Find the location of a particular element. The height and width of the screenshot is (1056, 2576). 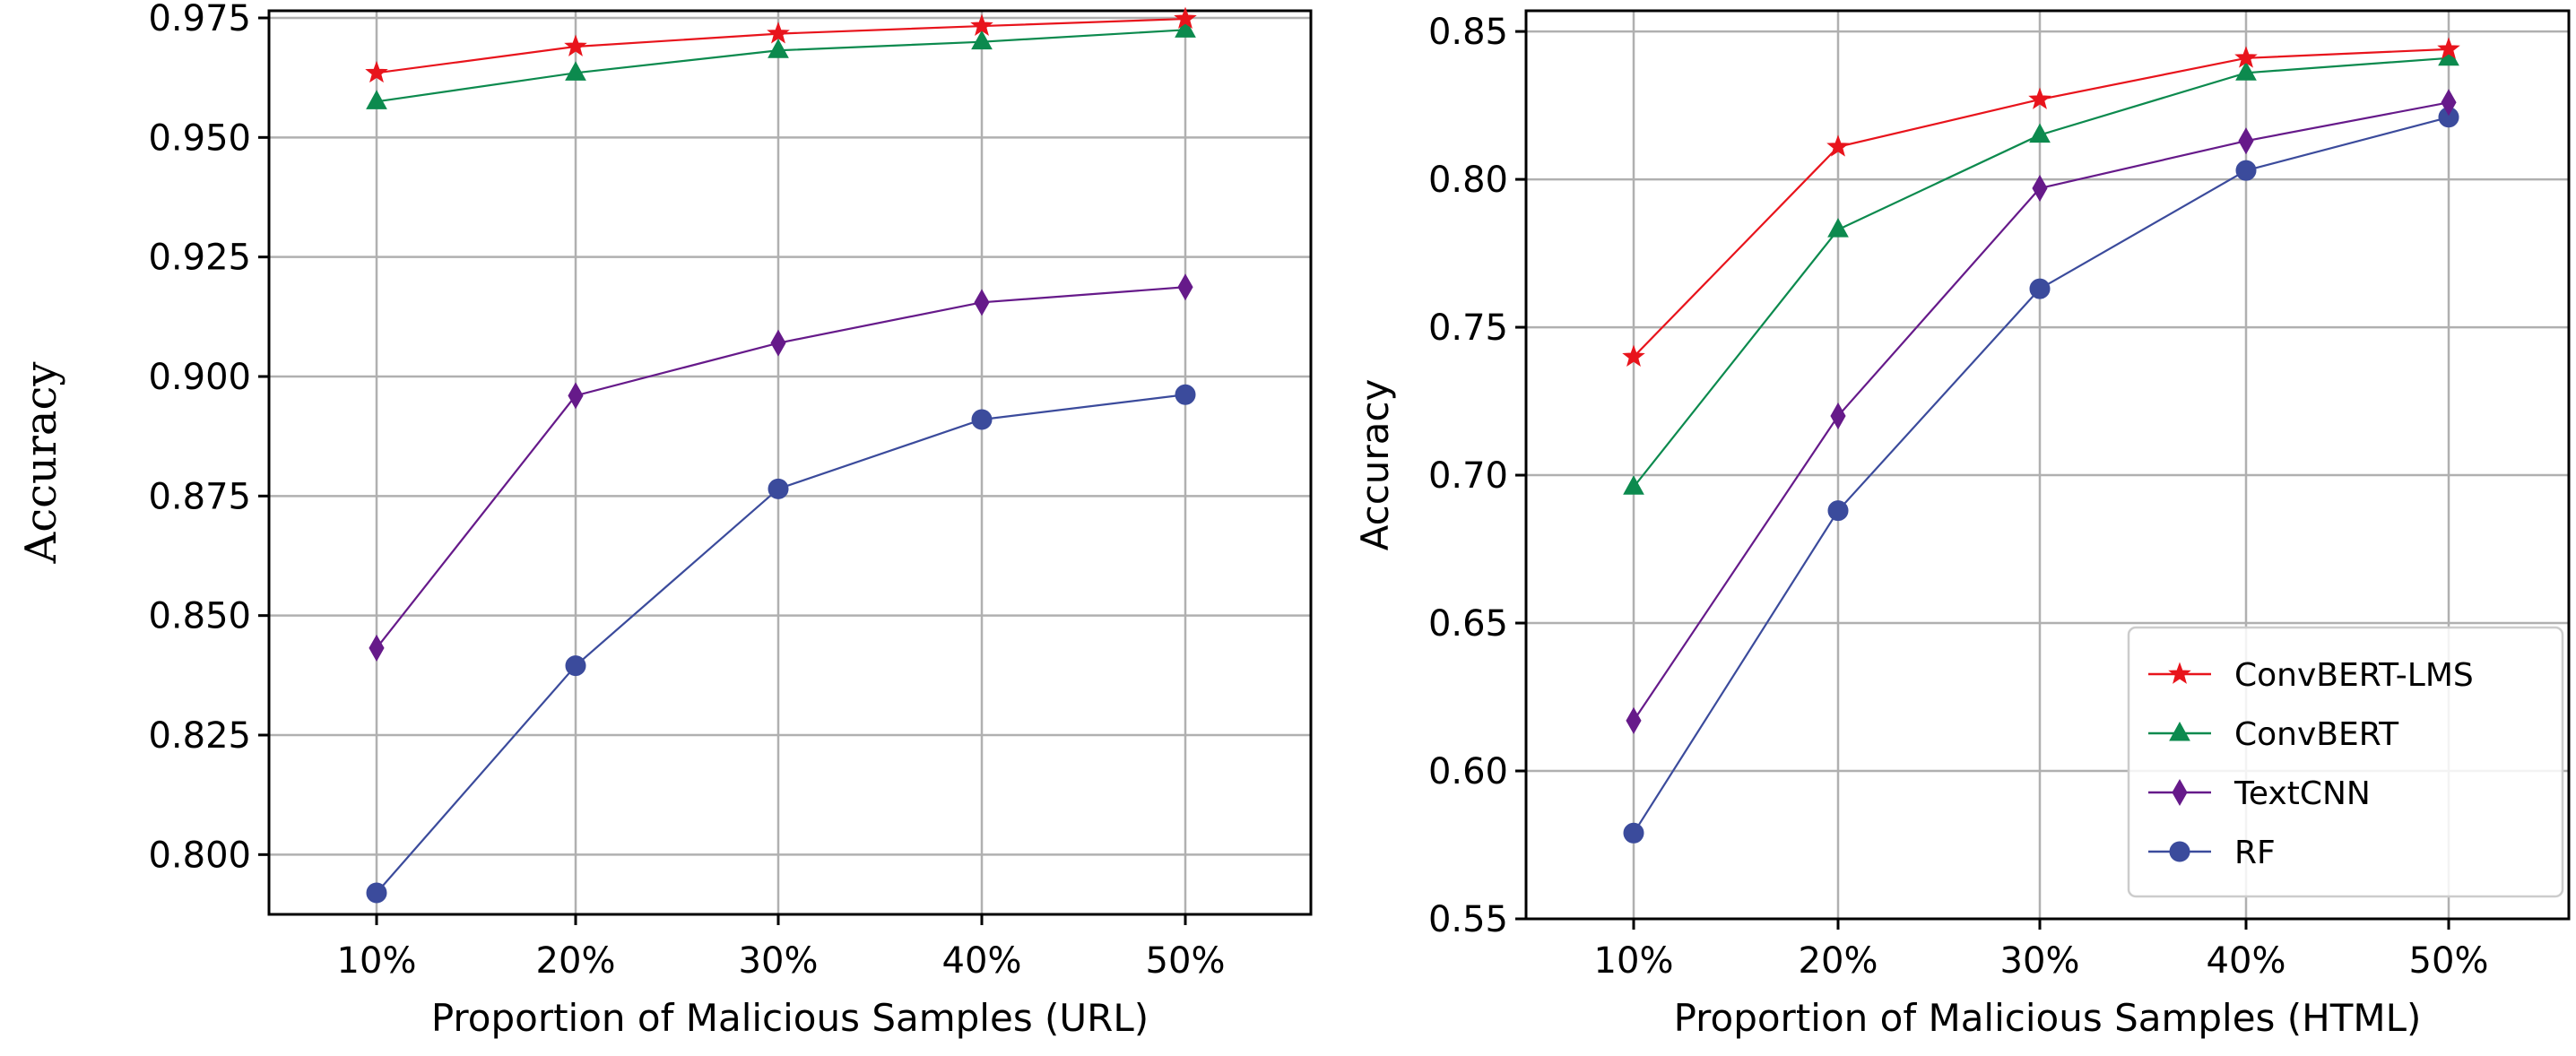

legend-label: RF is located at coordinates (2255, 853).